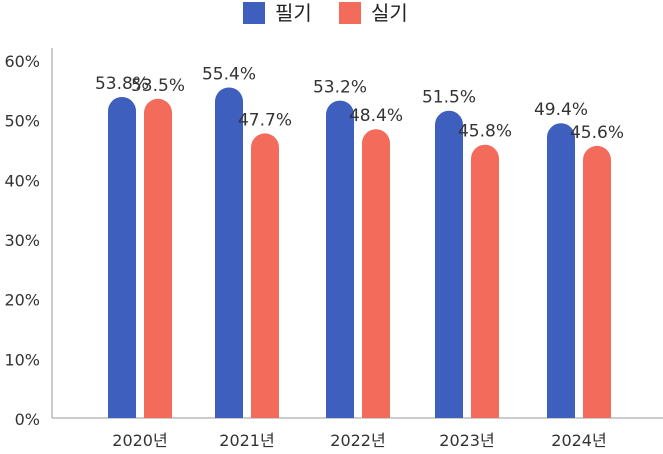 This screenshot has height=454, width=663. What do you see at coordinates (376, 116) in the screenshot?
I see `data-label-practical: 48.4%` at bounding box center [376, 116].